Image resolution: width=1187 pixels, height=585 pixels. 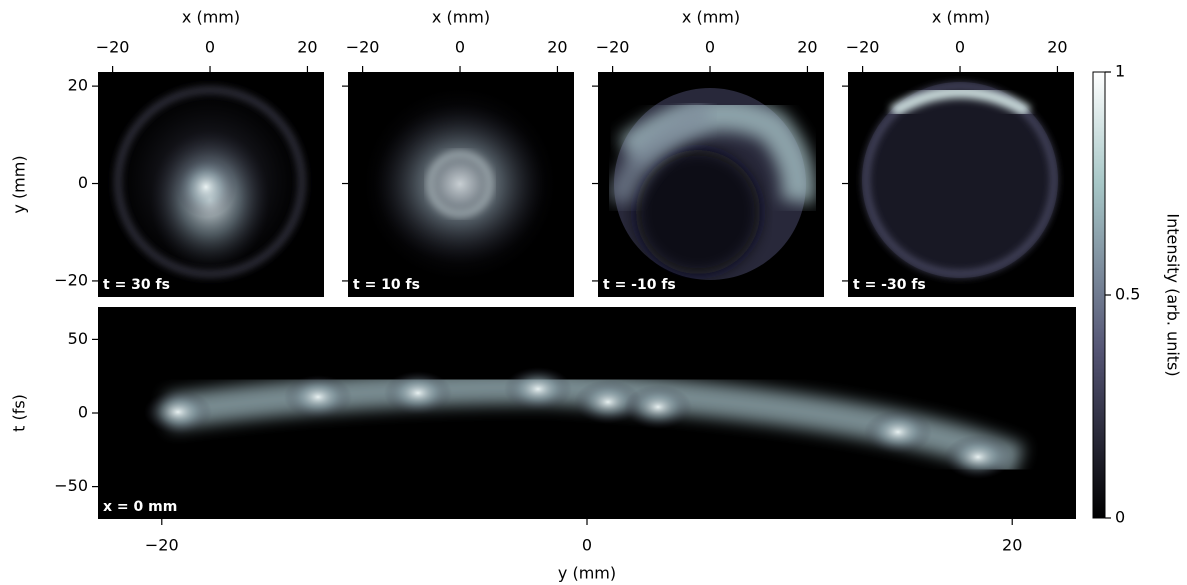 I want to click on cbar-tick-label: 0, so click(x=1120, y=517).